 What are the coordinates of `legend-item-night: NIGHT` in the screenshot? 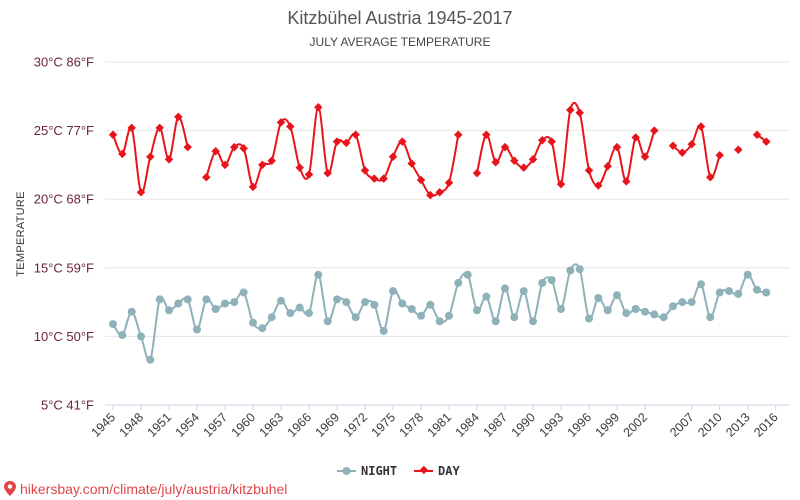 It's located at (367, 471).